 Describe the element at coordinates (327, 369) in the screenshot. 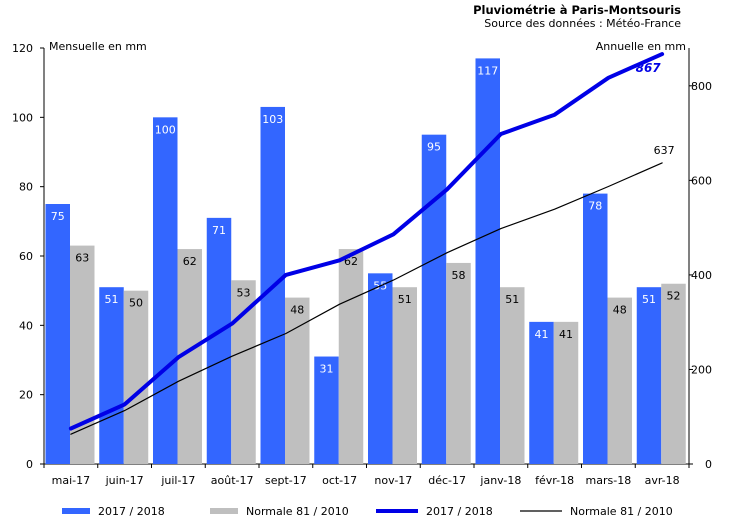

I see `bar-2017-2018-label: 31` at that location.